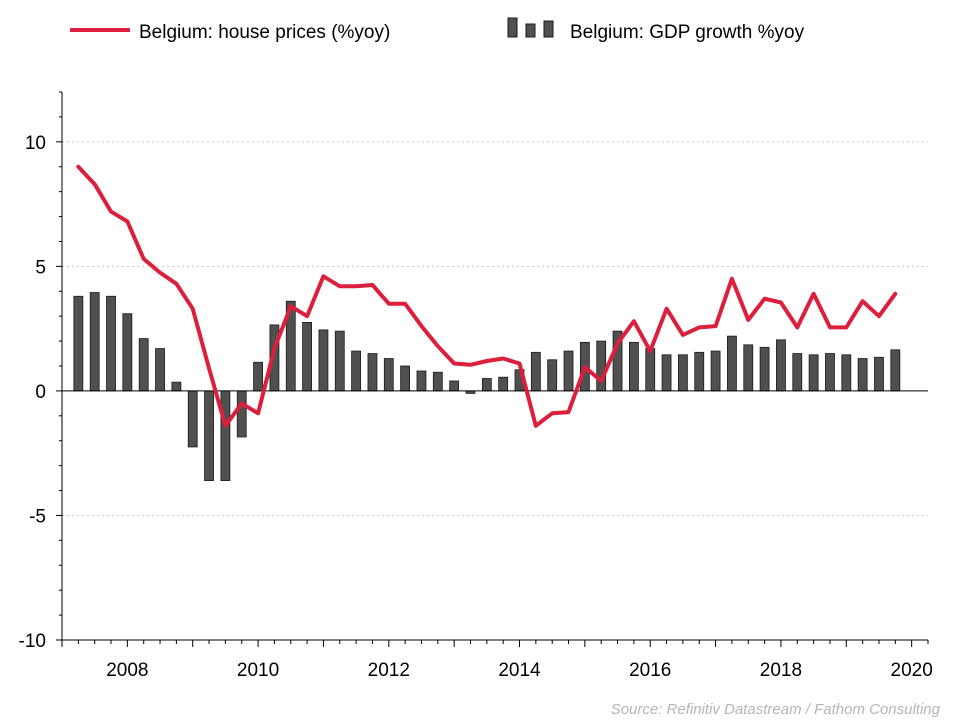 Image resolution: width=960 pixels, height=720 pixels. I want to click on x-tick-label: 2012, so click(389, 670).